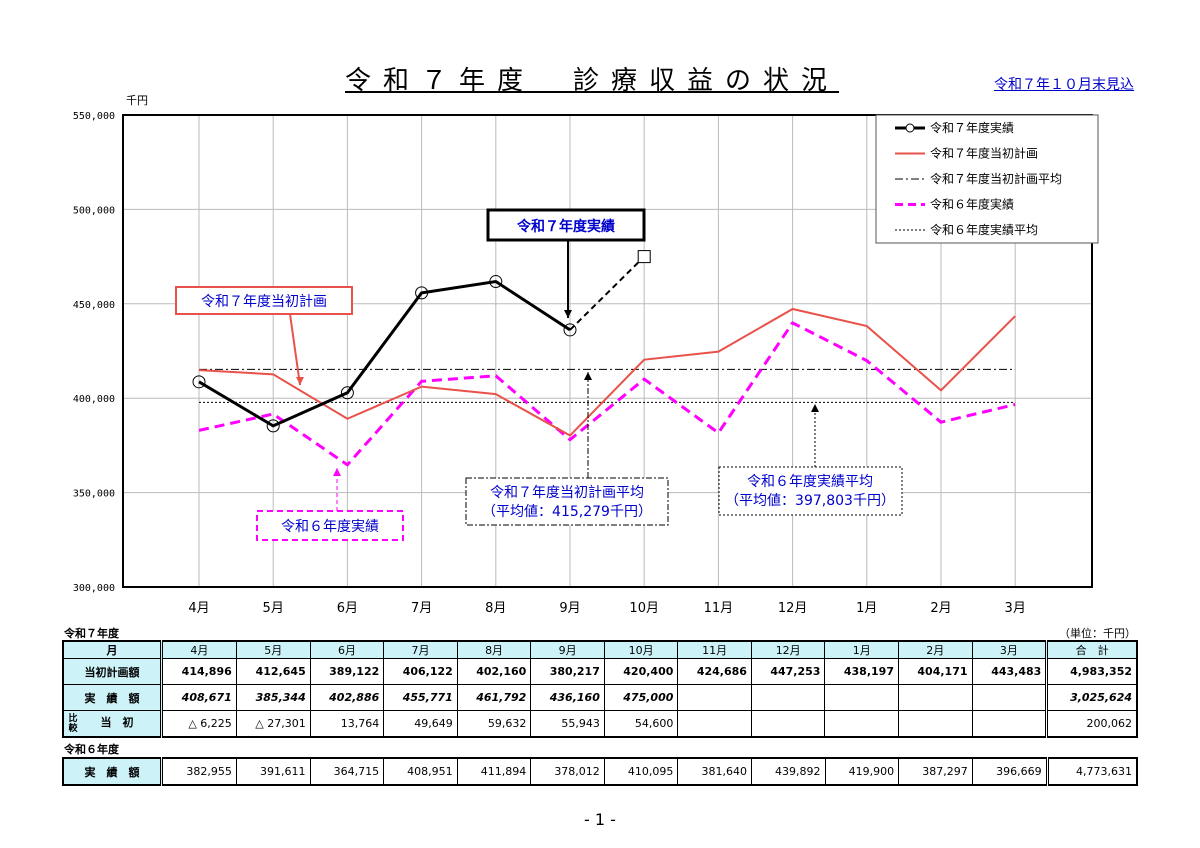 Image resolution: width=1200 pixels, height=848 pixels. What do you see at coordinates (1091, 771) in the screenshot?
I see `table-cell: 4,773,631` at bounding box center [1091, 771].